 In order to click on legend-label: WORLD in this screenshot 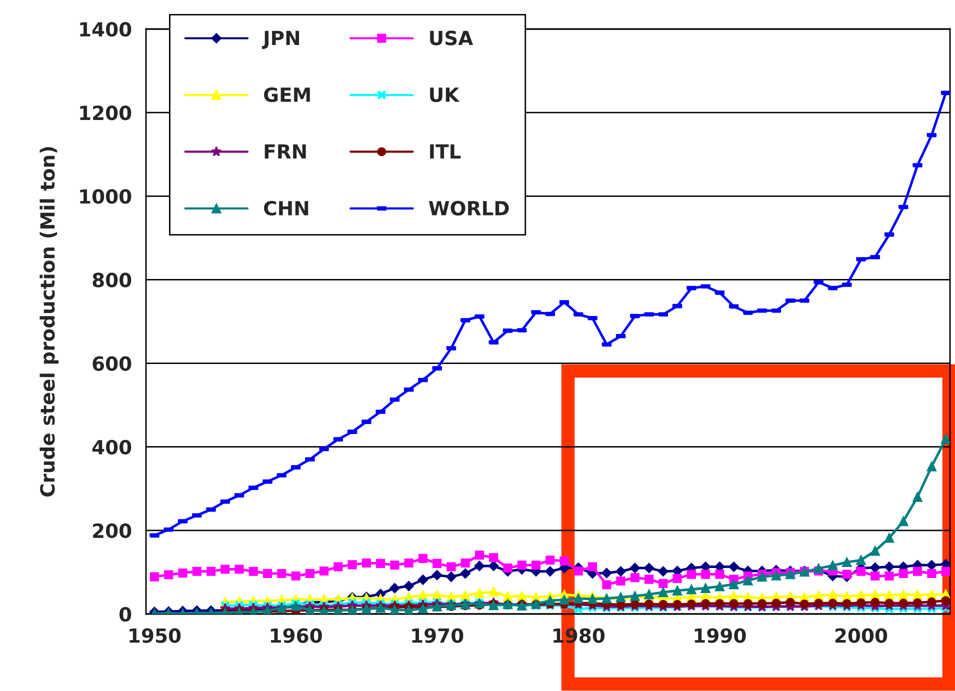, I will do `click(468, 208)`.